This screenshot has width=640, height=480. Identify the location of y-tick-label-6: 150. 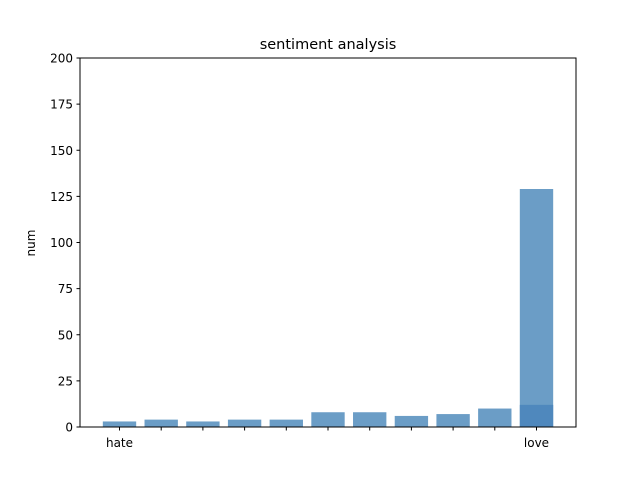
(61, 151).